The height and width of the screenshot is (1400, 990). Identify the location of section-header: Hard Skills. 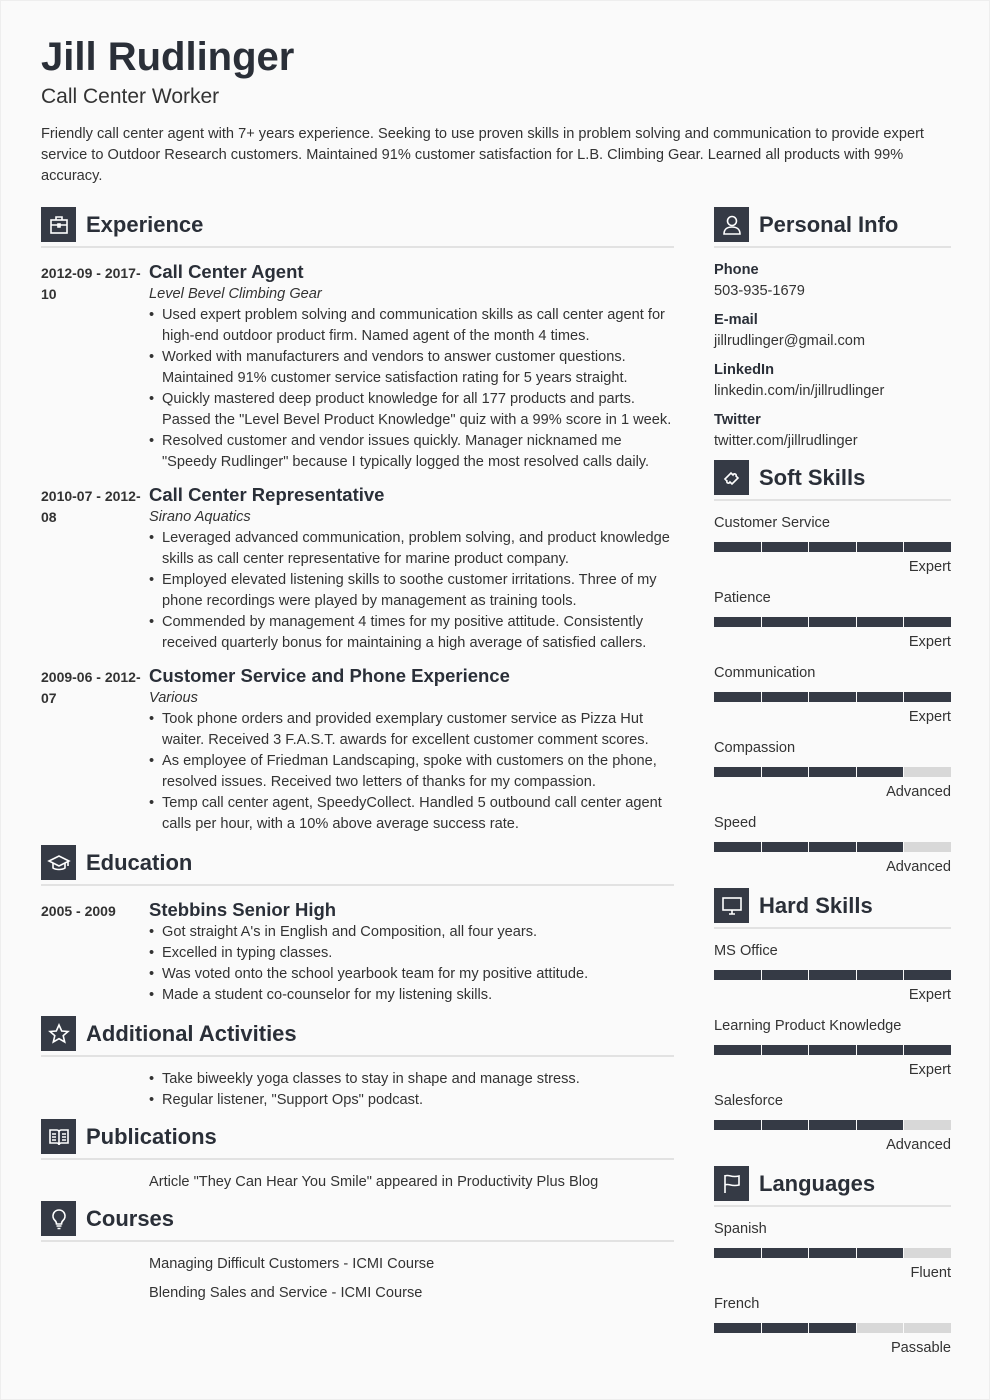
(832, 908).